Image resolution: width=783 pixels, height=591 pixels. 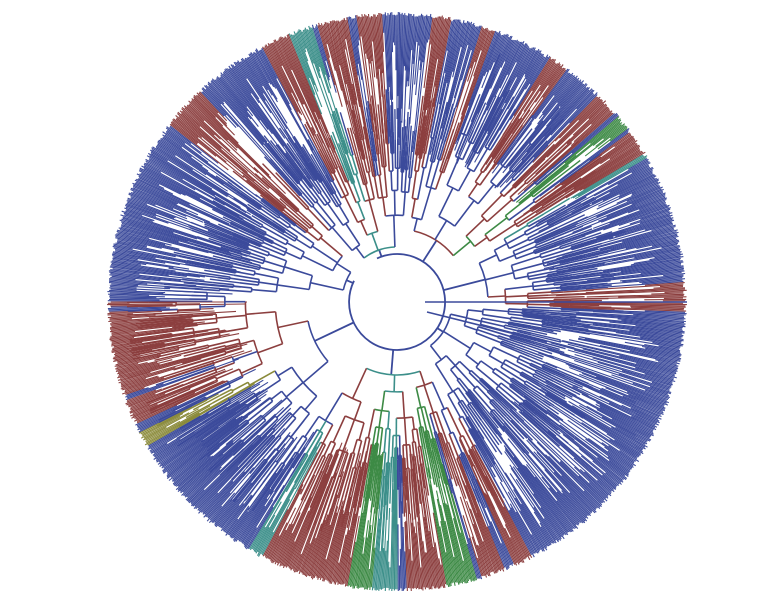 What do you see at coordinates (452, 188) in the screenshot?
I see `clade-arc` at bounding box center [452, 188].